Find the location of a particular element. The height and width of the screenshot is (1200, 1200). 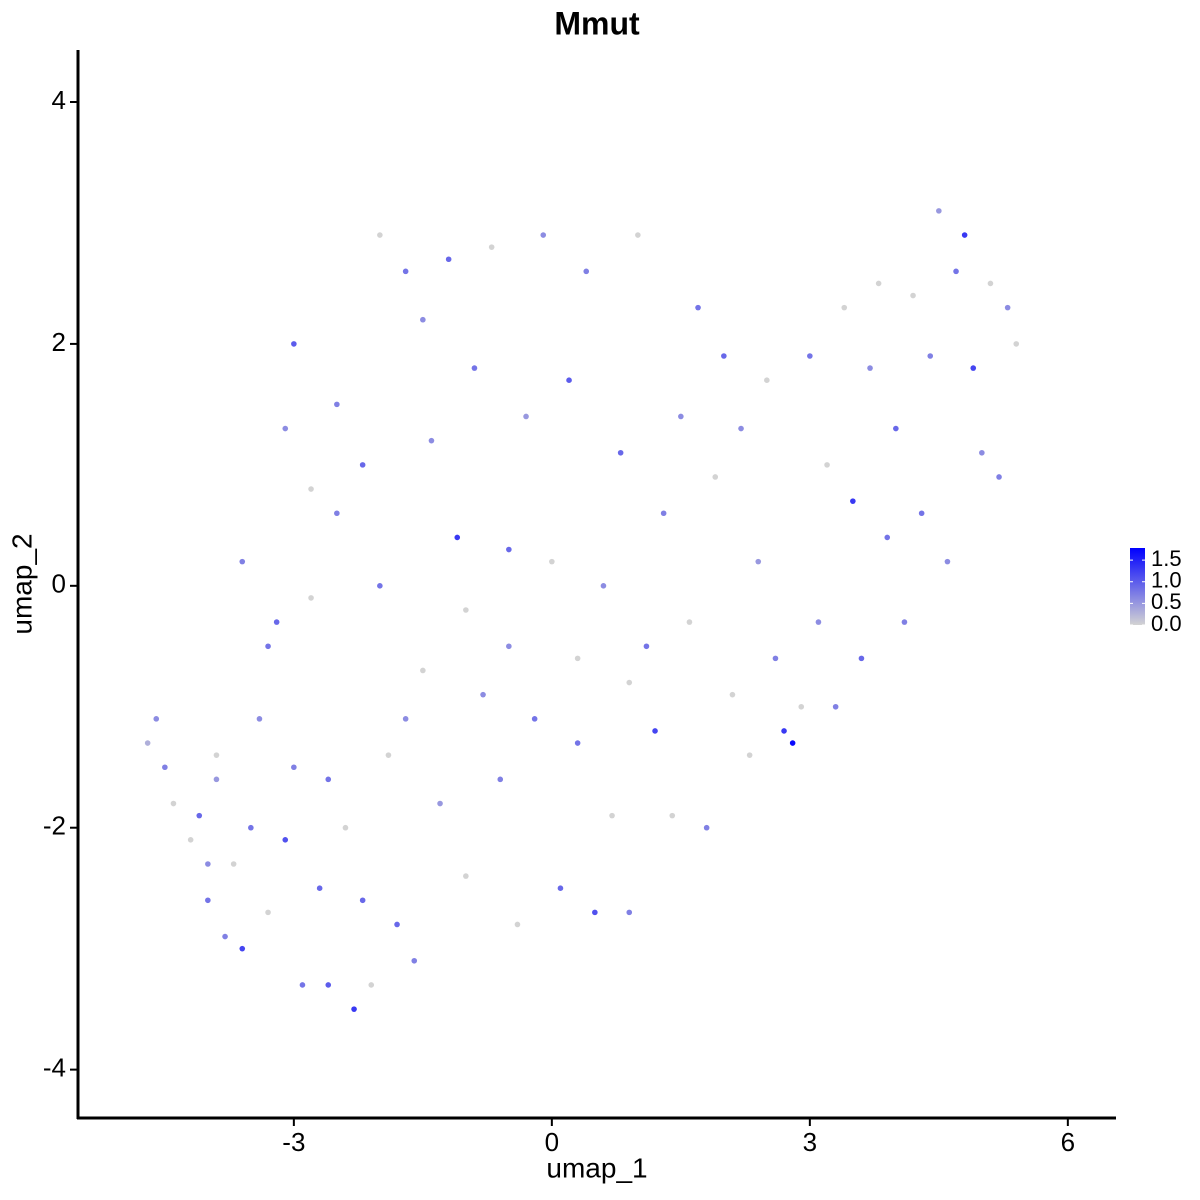

y-tick-label: 4 is located at coordinates (59, 100).